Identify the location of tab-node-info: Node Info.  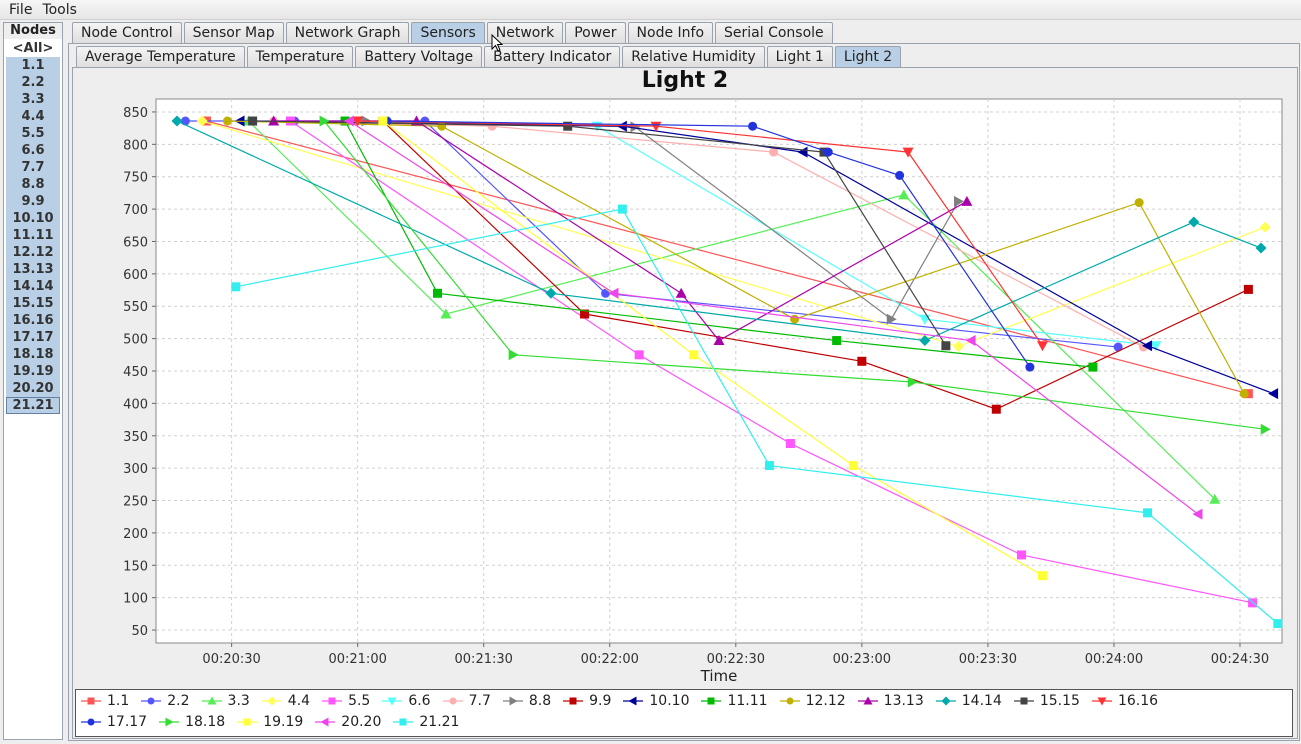
(670, 32).